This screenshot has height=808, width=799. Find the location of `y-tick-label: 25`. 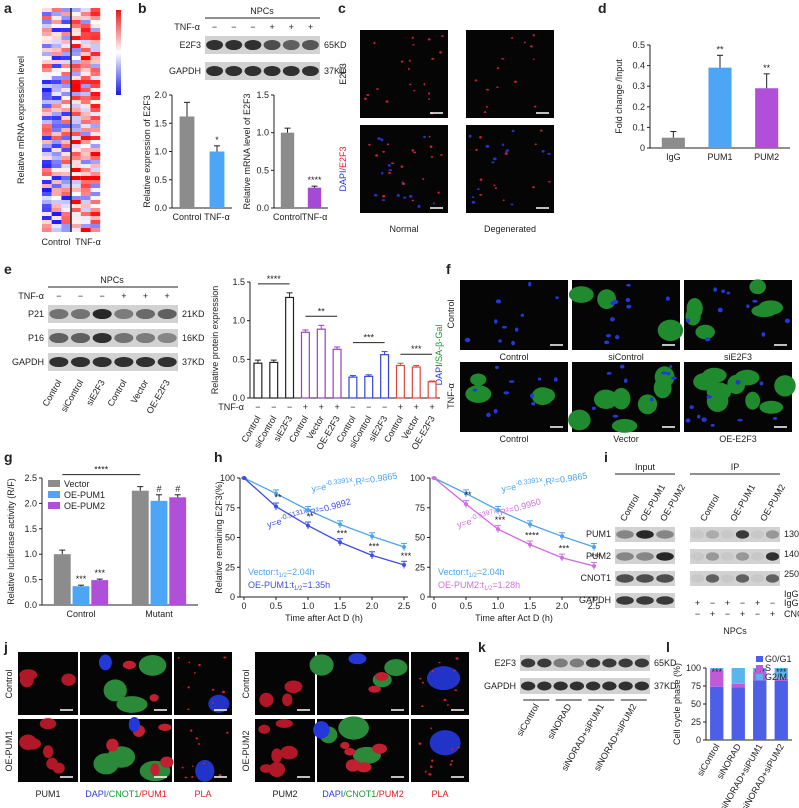

y-tick-label: 25 is located at coordinates (230, 567).